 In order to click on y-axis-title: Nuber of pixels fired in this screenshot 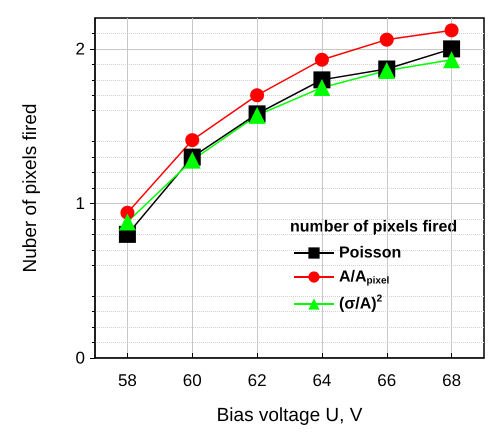, I will do `click(30, 188)`.